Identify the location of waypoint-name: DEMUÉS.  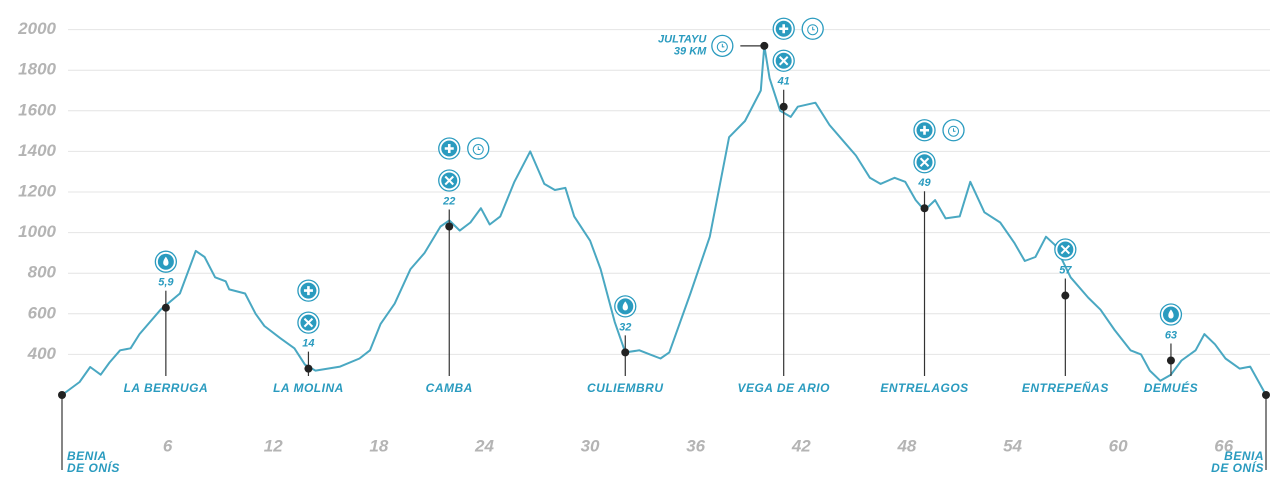
(1171, 387).